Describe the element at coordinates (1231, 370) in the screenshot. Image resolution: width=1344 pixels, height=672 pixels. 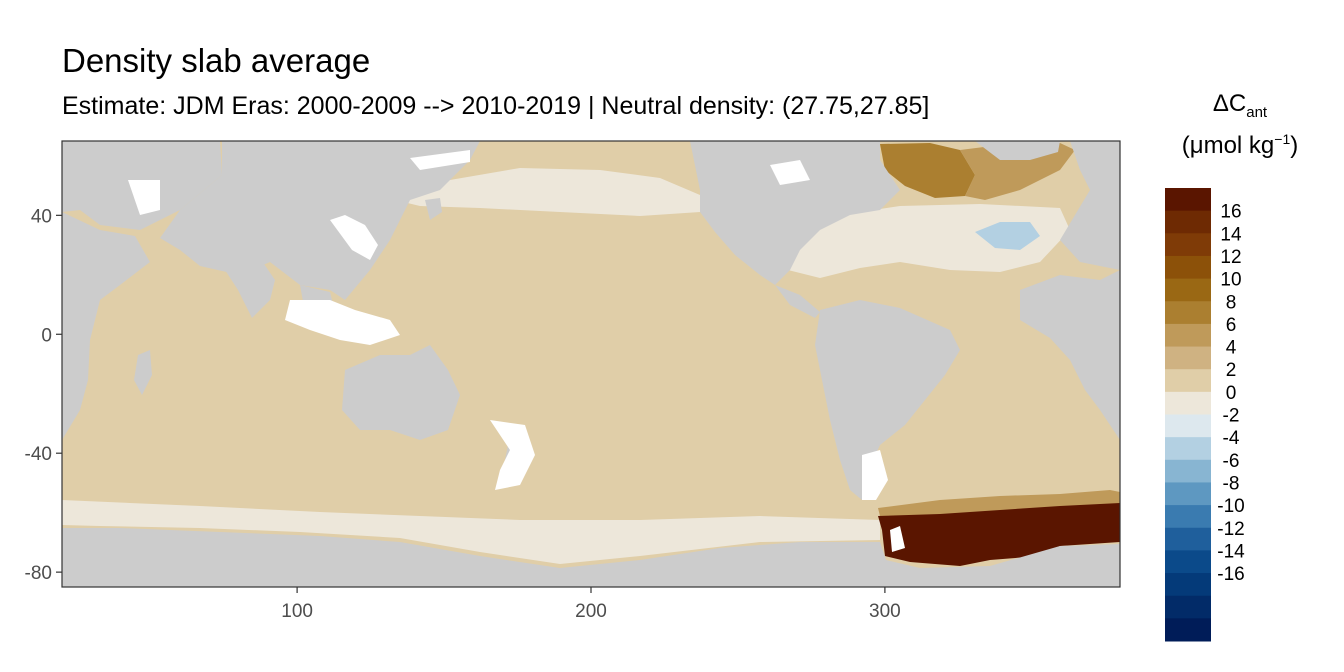
I see `legend-label: 2` at that location.